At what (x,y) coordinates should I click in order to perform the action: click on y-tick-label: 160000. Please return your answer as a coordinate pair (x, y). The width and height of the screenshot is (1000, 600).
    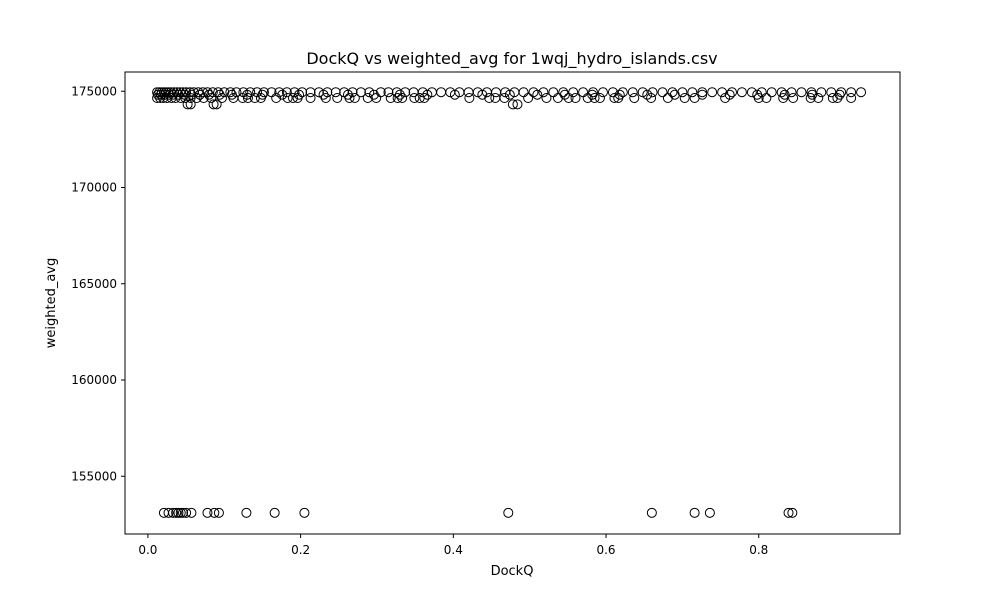
    Looking at the image, I should click on (94, 380).